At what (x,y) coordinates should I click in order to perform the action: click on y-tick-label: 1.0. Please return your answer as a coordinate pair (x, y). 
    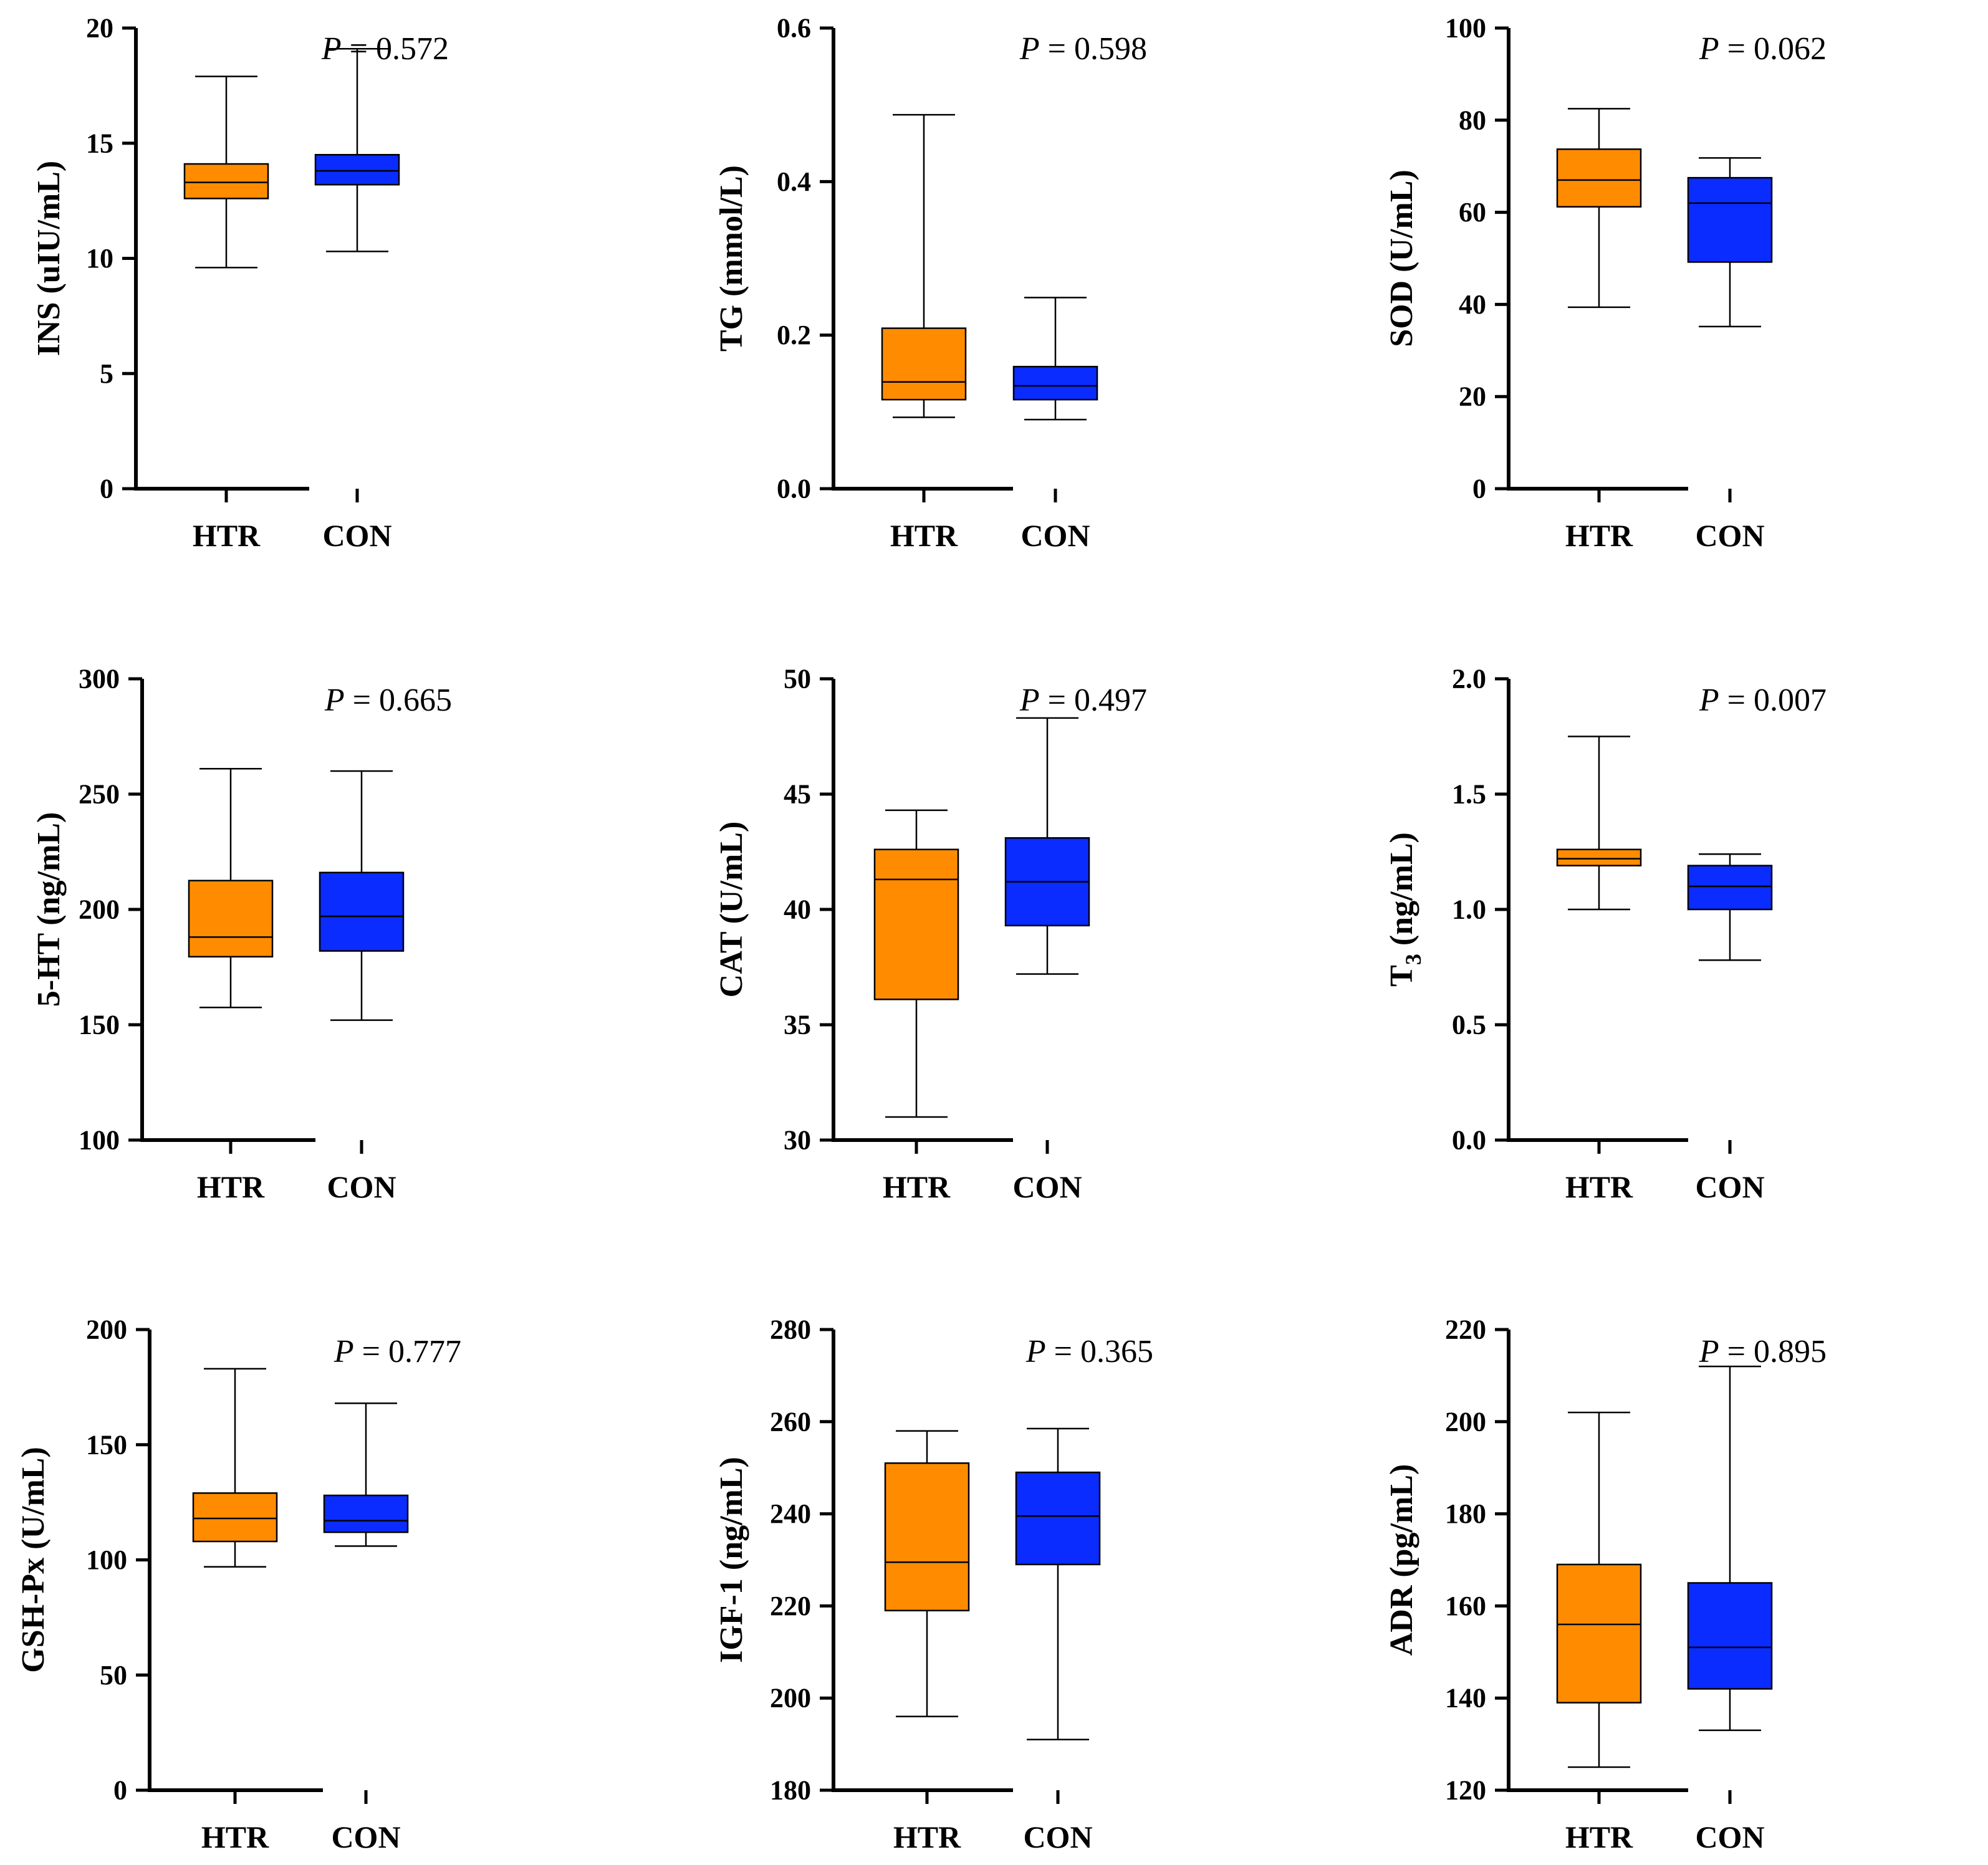
    Looking at the image, I should click on (1469, 909).